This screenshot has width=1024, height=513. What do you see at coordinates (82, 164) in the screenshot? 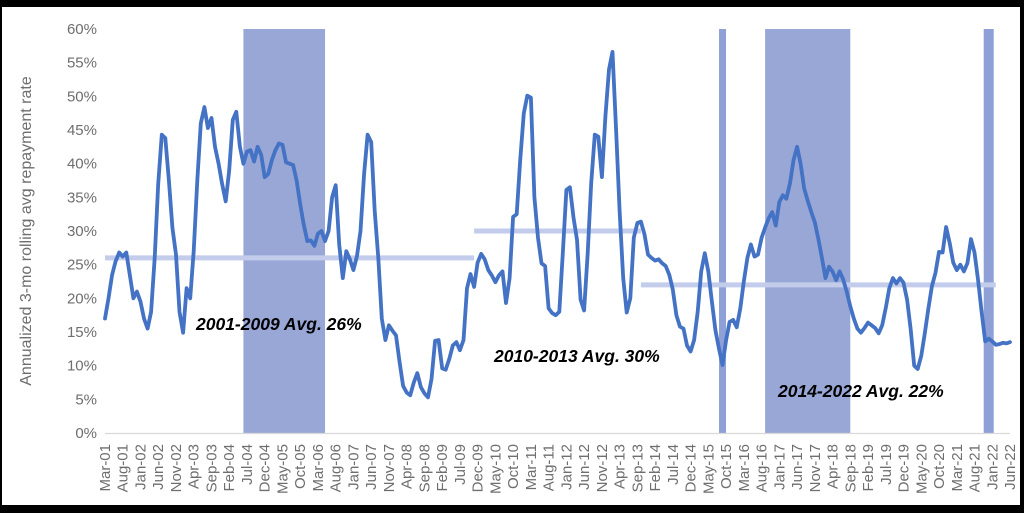
I see `y-tick-label: 40%` at bounding box center [82, 164].